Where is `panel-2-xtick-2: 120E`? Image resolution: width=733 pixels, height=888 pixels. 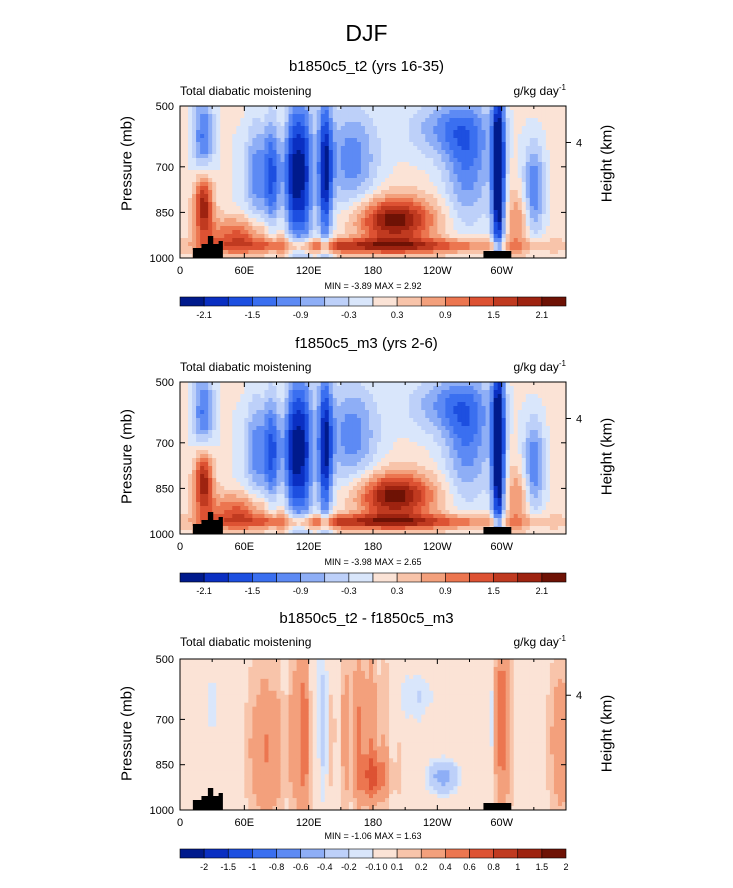
panel-2-xtick-2: 120E is located at coordinates (309, 547).